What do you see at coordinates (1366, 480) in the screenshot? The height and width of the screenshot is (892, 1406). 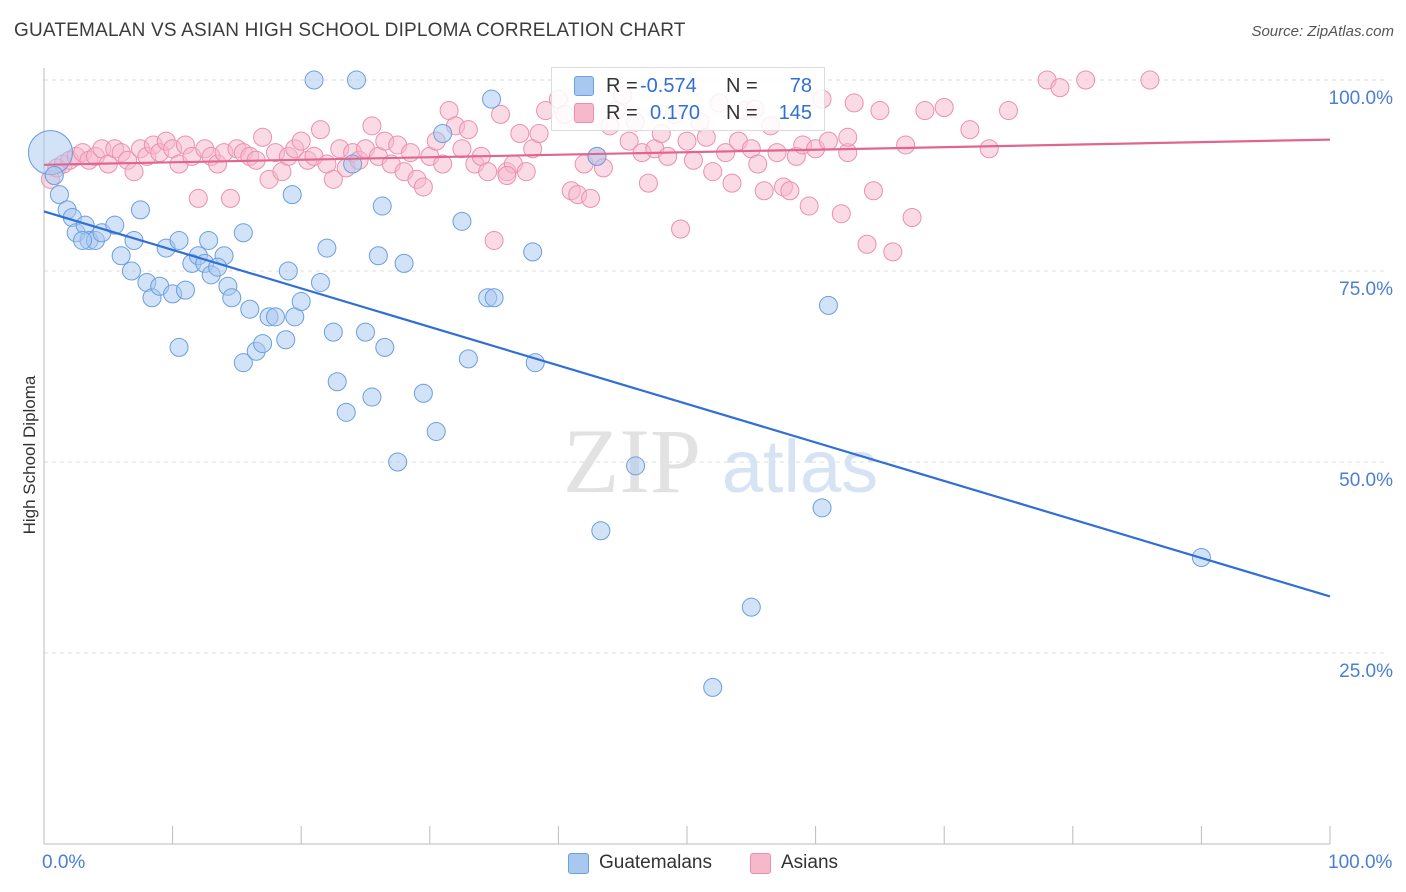 I see `y-tick-label: 50.0%` at bounding box center [1366, 480].